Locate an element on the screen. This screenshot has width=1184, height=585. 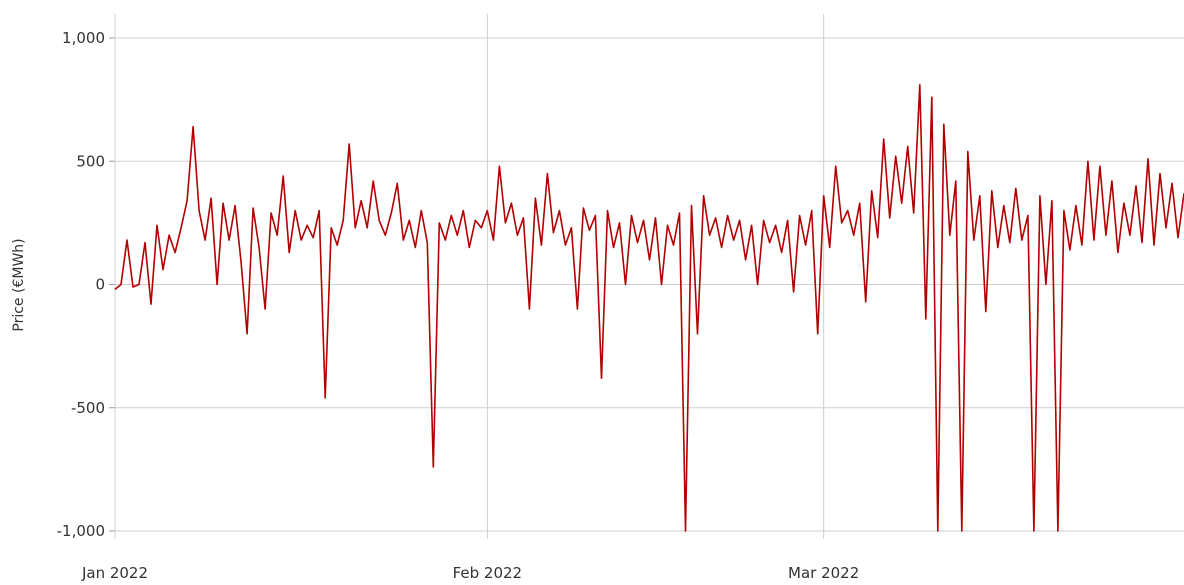
x-axis-tick-labels: Jan 2022 Feb 2022 Mar 2022 is located at coordinates (470, 573).